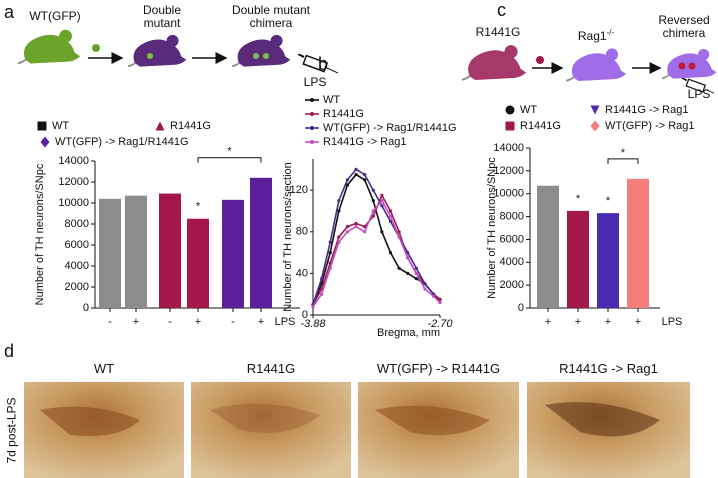 The image size is (718, 478). I want to click on x-tick-label: -2.70, so click(440, 324).